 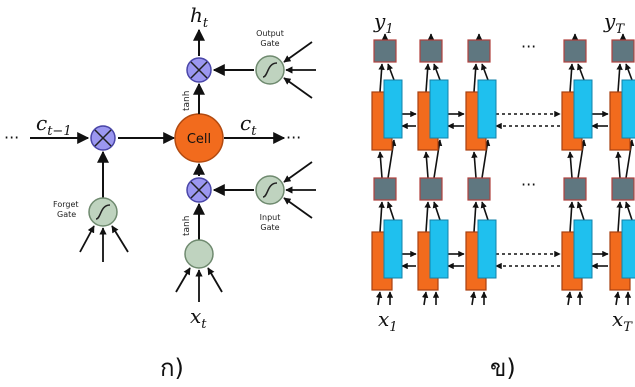 I want to click on arrow-forward-to-output-l2-c4, so click(x=571, y=217).